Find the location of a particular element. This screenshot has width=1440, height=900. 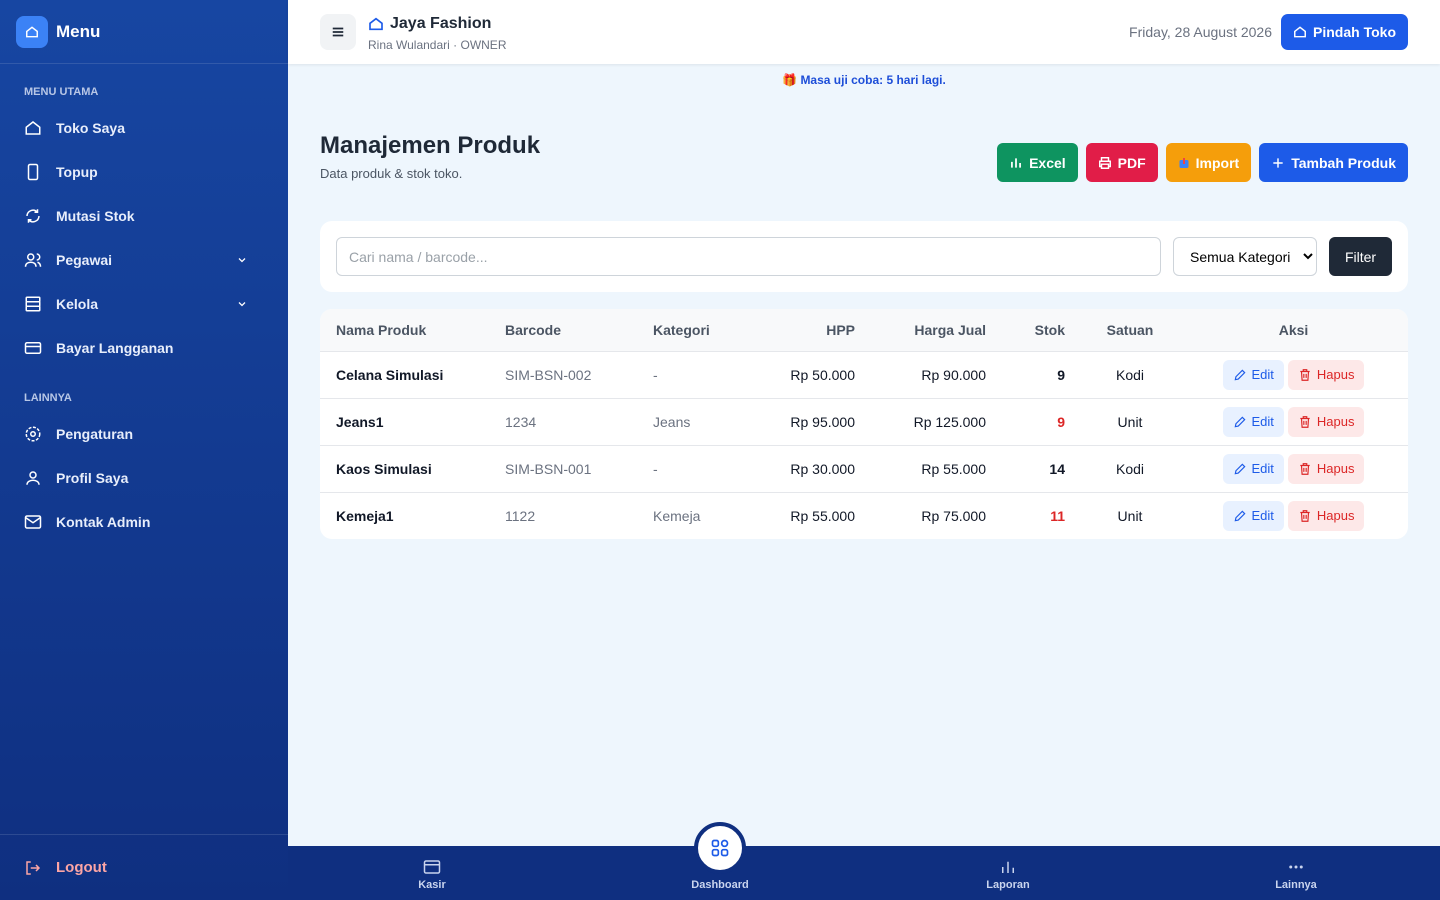

nav-label: Kasir is located at coordinates (432, 885).